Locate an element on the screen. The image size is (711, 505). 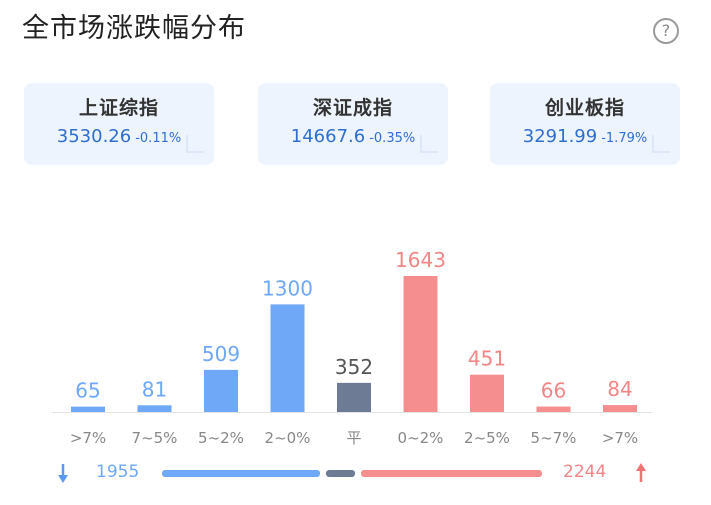
arrow-up-icon is located at coordinates (641, 472).